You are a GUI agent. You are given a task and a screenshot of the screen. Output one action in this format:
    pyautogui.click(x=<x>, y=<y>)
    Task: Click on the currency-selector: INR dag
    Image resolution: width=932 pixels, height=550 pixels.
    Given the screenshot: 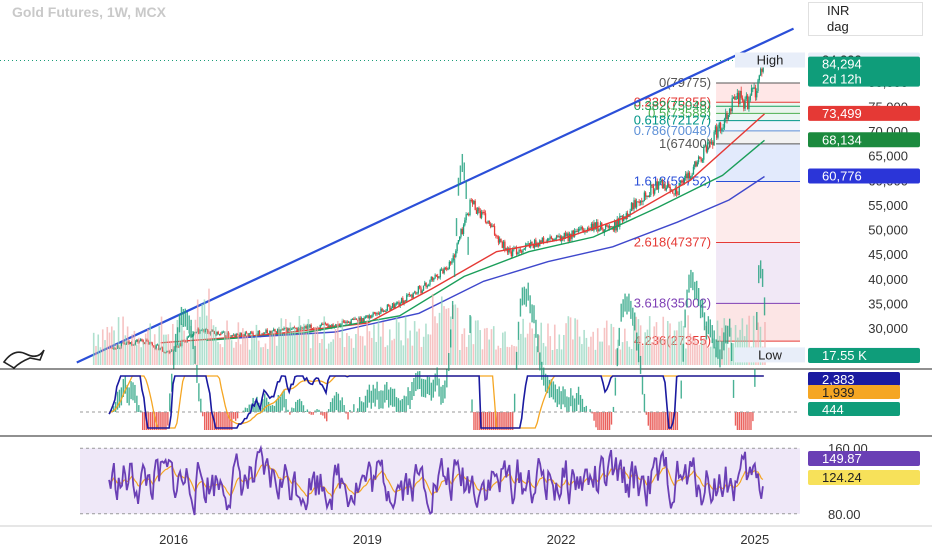 What is the action you would take?
    pyautogui.click(x=865, y=19)
    